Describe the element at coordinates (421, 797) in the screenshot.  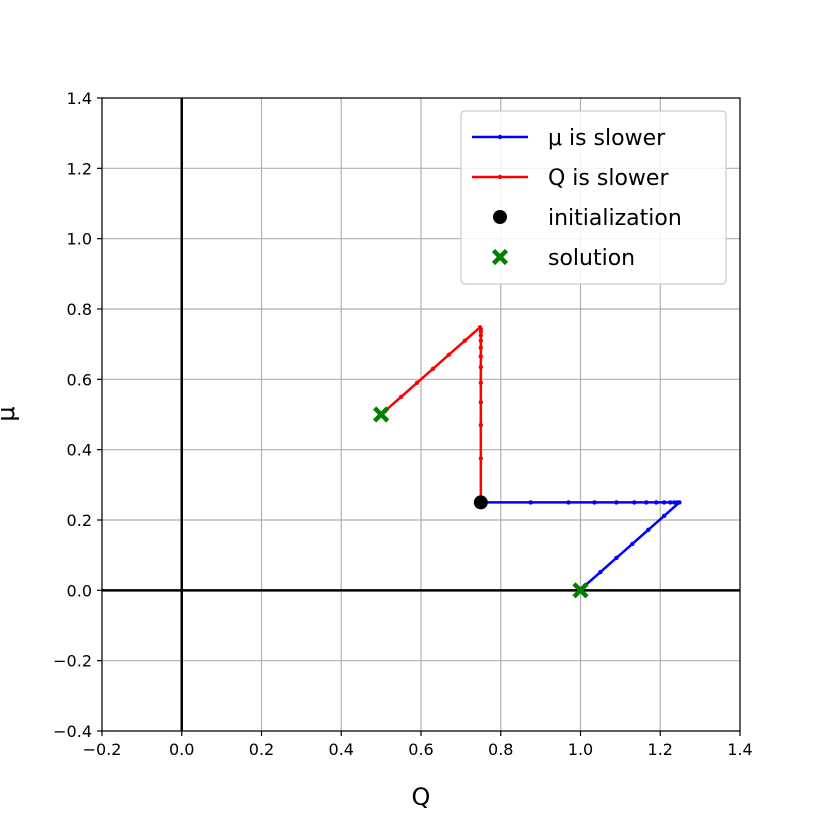
I see `x-axis-title: Q` at that location.